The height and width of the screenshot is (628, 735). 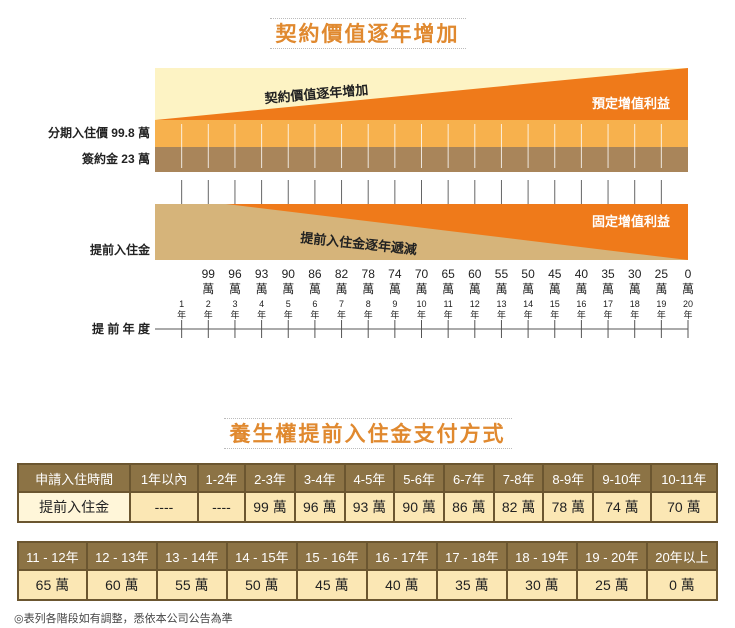 What do you see at coordinates (289, 274) in the screenshot?
I see `amount-value: 90` at bounding box center [289, 274].